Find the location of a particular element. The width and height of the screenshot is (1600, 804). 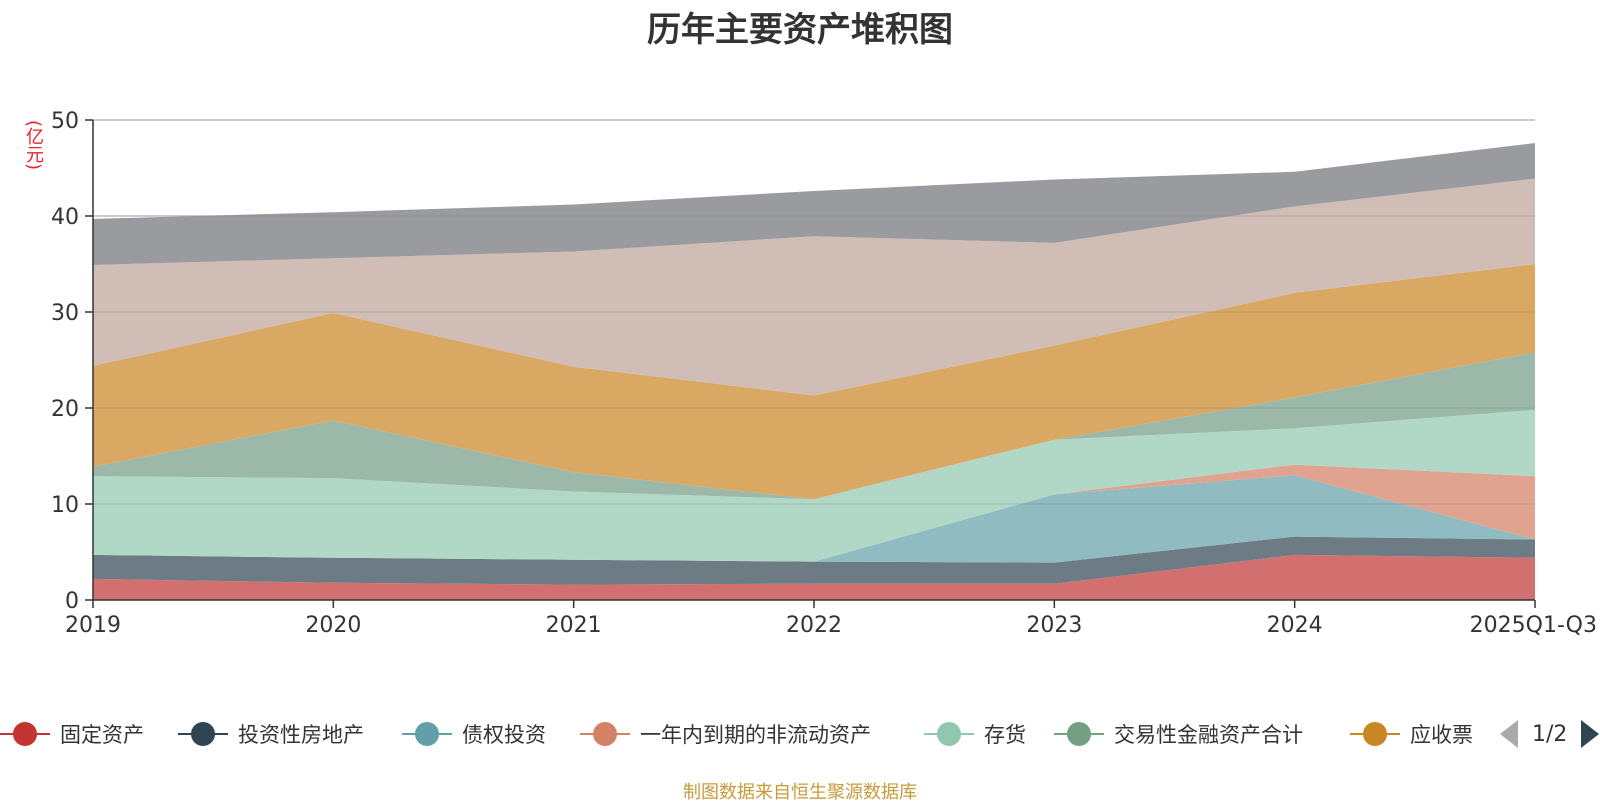

legend-item-investment-property: 投资性房地产 is located at coordinates (271, 734).